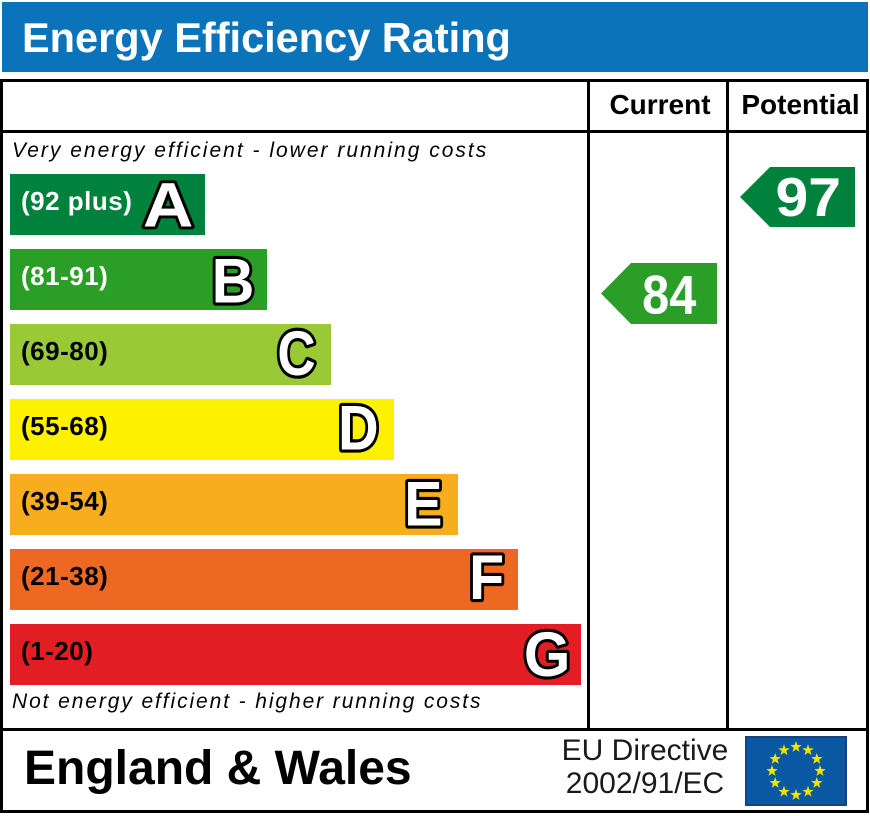  What do you see at coordinates (168, 204) in the screenshot?
I see `svg-text: A` at bounding box center [168, 204].